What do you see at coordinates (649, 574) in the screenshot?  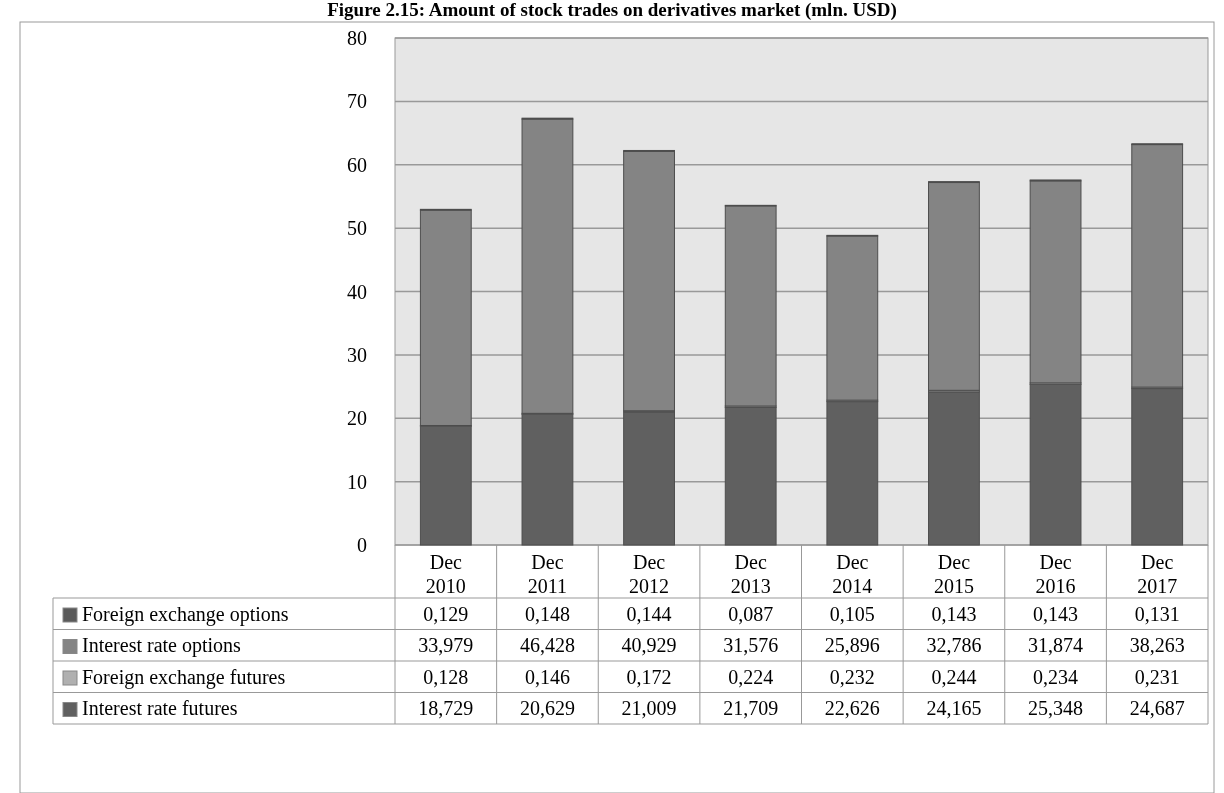 I see `x-tick-label: Dec 2012` at bounding box center [649, 574].